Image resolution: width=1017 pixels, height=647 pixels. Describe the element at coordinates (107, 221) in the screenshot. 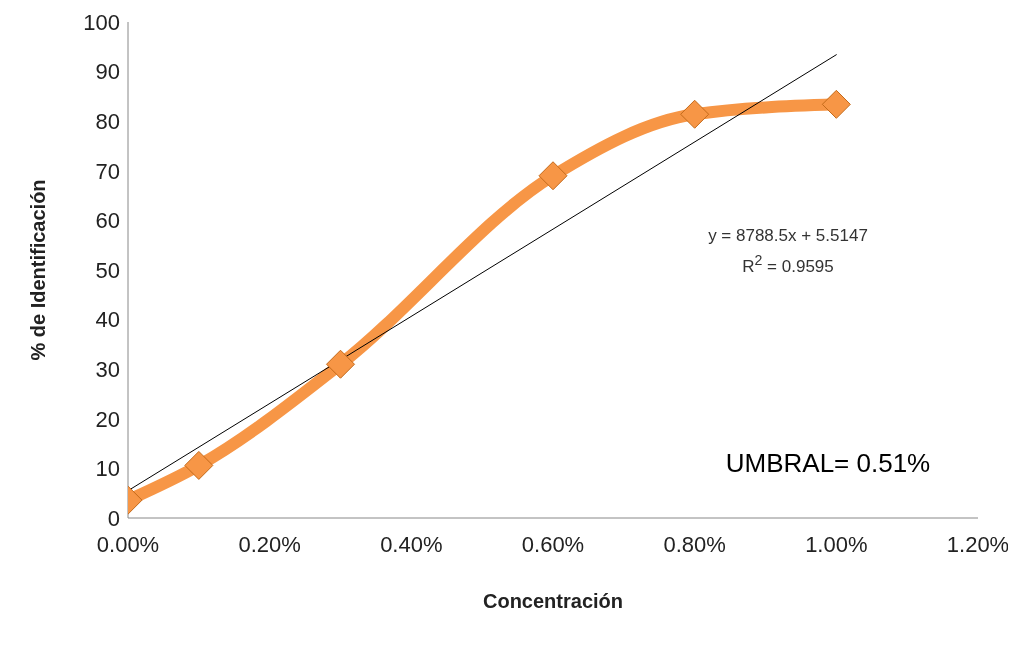

I see `y-tick-label: 60` at that location.